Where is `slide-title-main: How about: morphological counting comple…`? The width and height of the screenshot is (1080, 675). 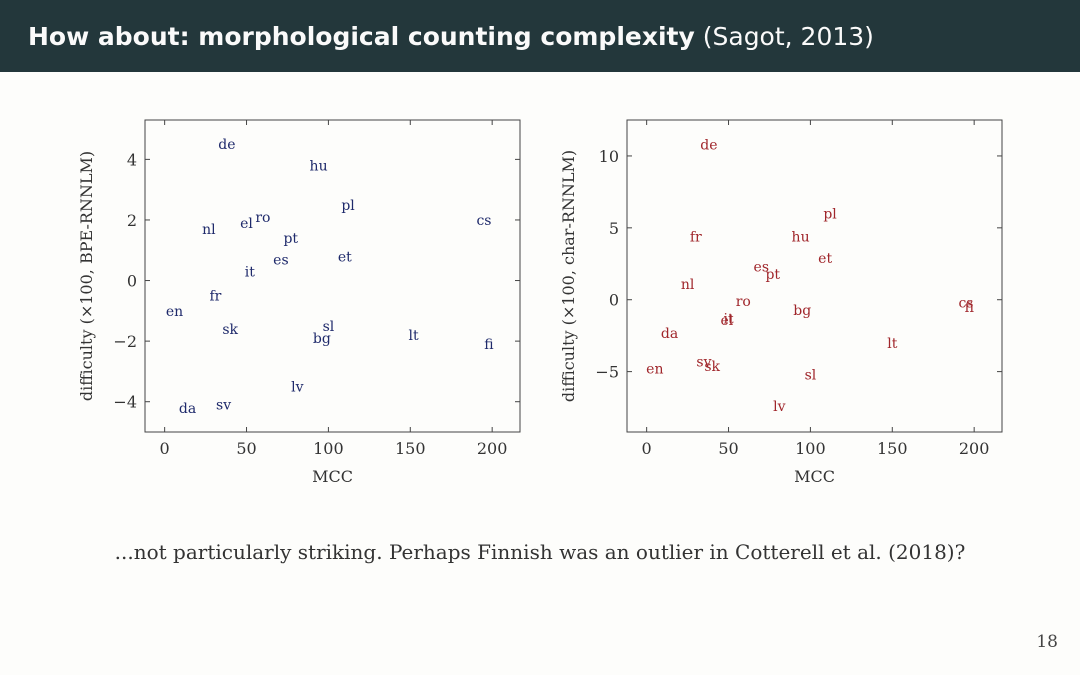
slide-title-main: How about: morphological counting comple… is located at coordinates (361, 36).